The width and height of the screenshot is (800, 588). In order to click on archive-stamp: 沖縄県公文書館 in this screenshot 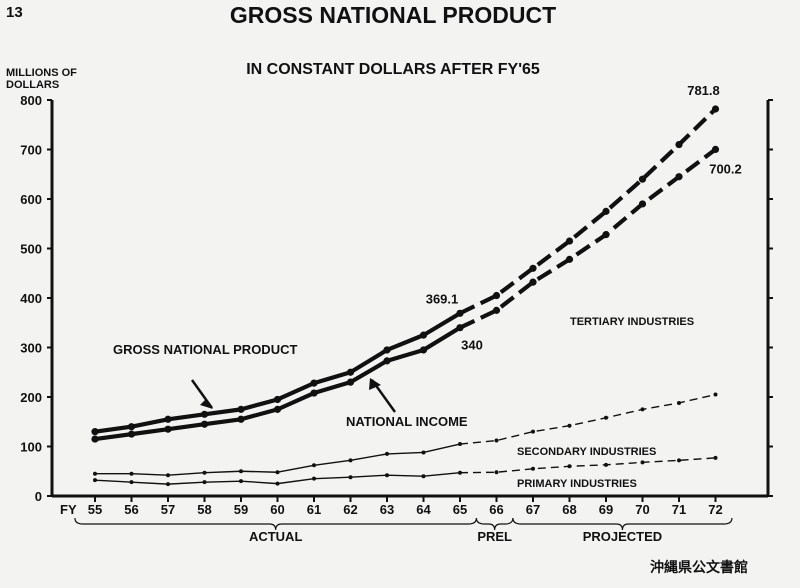, I will do `click(699, 567)`.